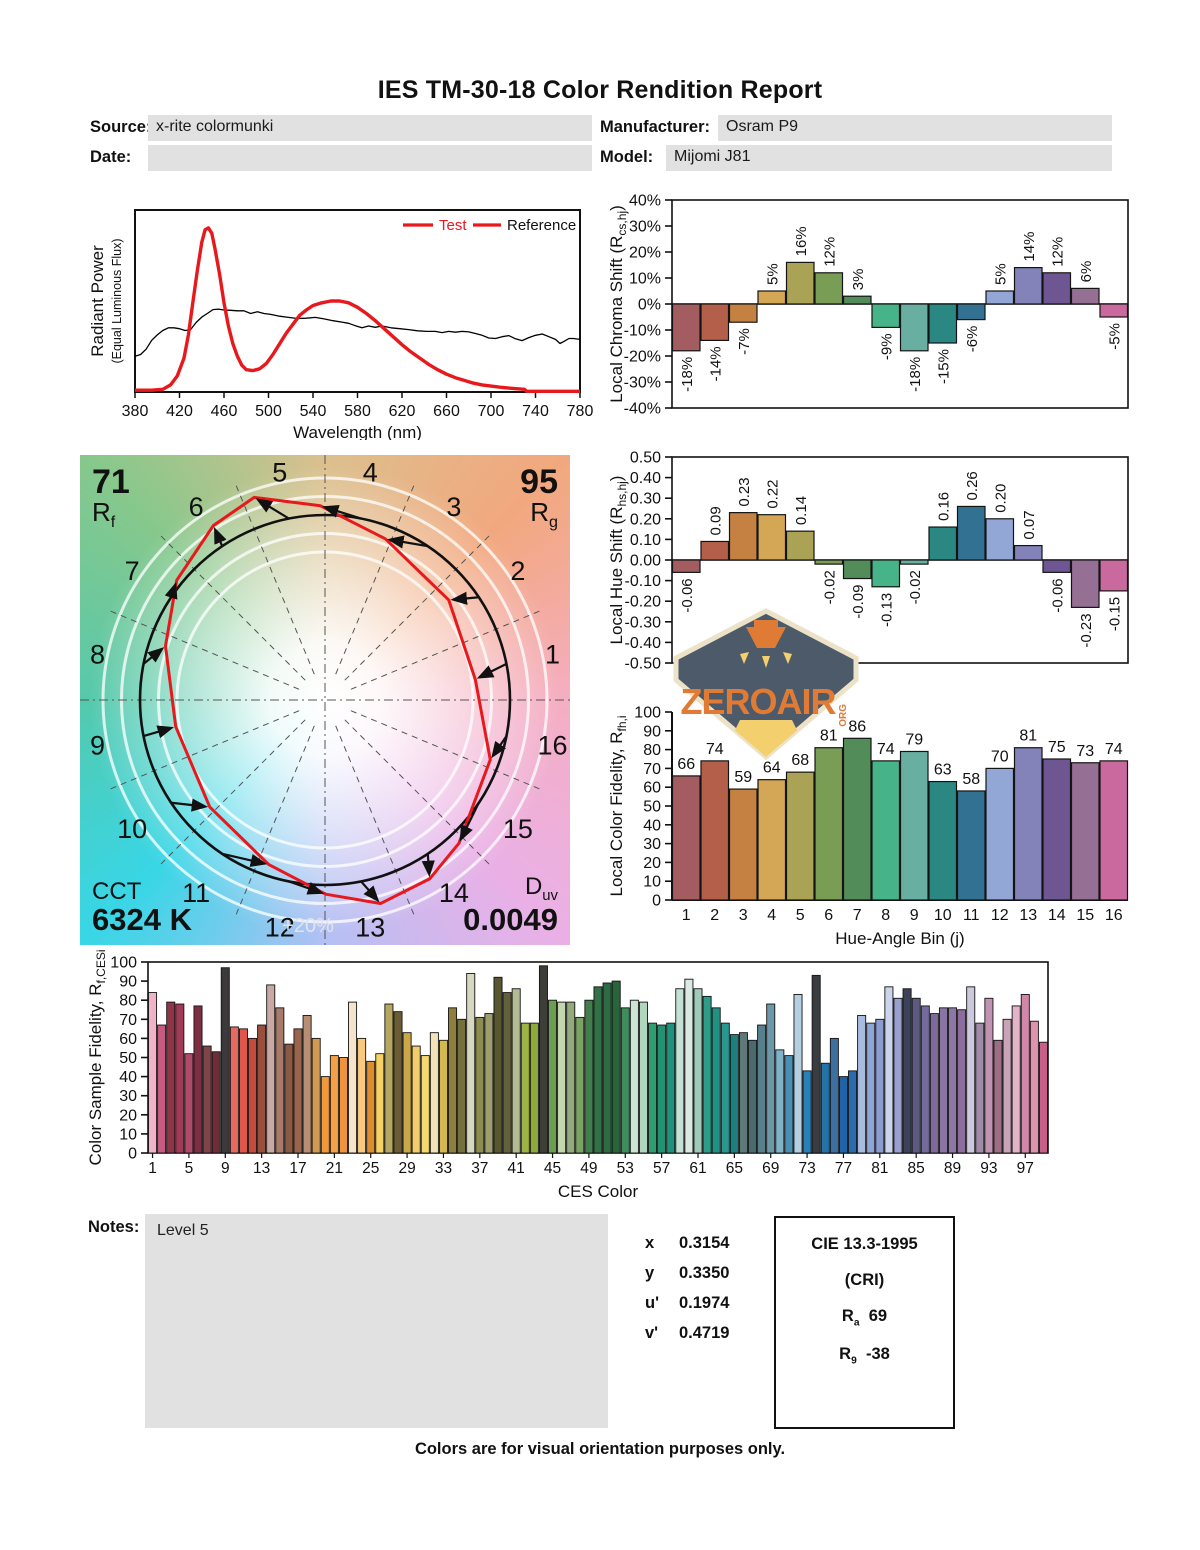 This screenshot has height=1550, width=1200. Describe the element at coordinates (772, 768) in the screenshot. I see `svg-text: 64` at that location.